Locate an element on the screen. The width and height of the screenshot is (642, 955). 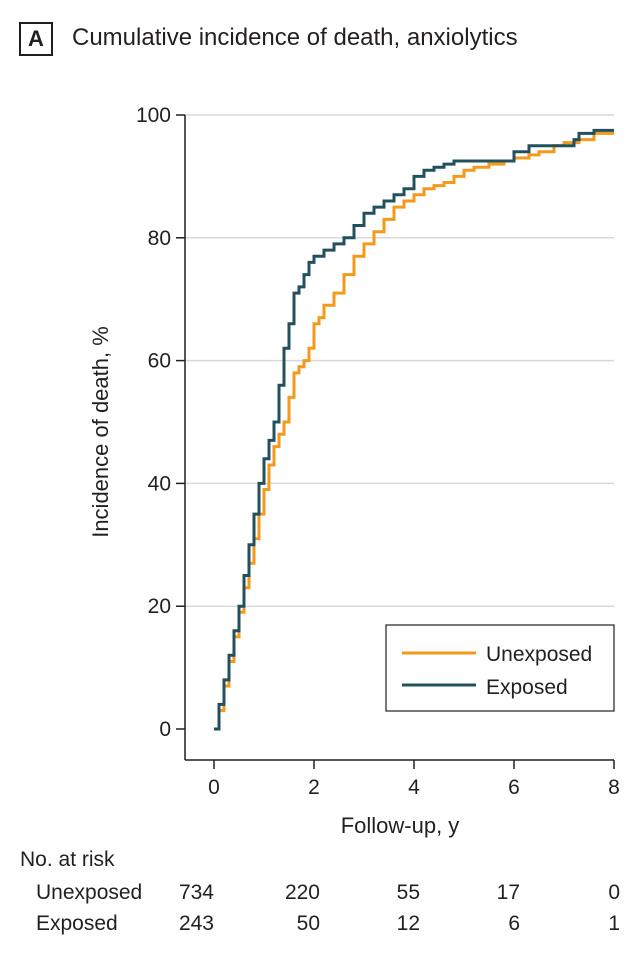
x-tick-label-4: 4 is located at coordinates (414, 787).